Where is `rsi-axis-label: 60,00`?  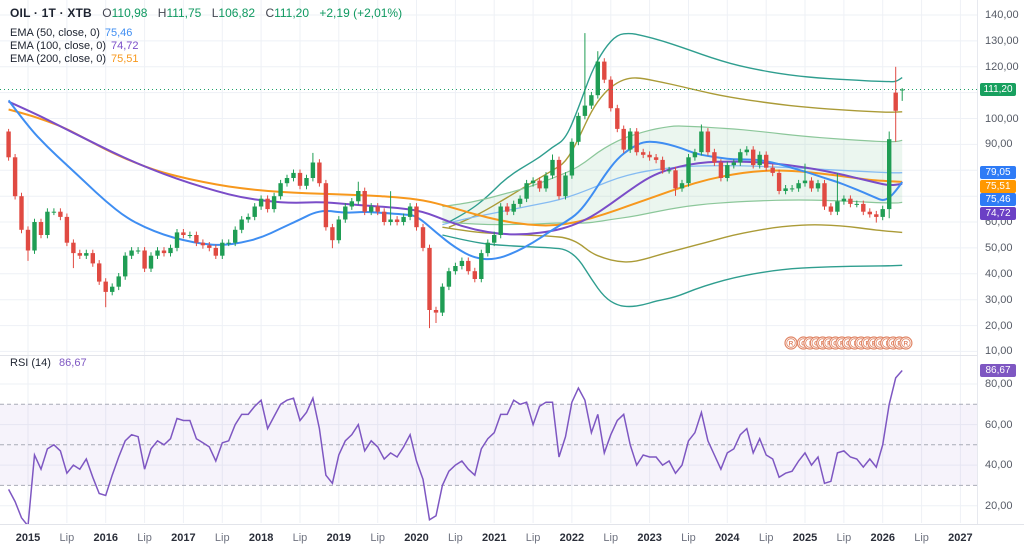 rsi-axis-label: 60,00 is located at coordinates (999, 424).